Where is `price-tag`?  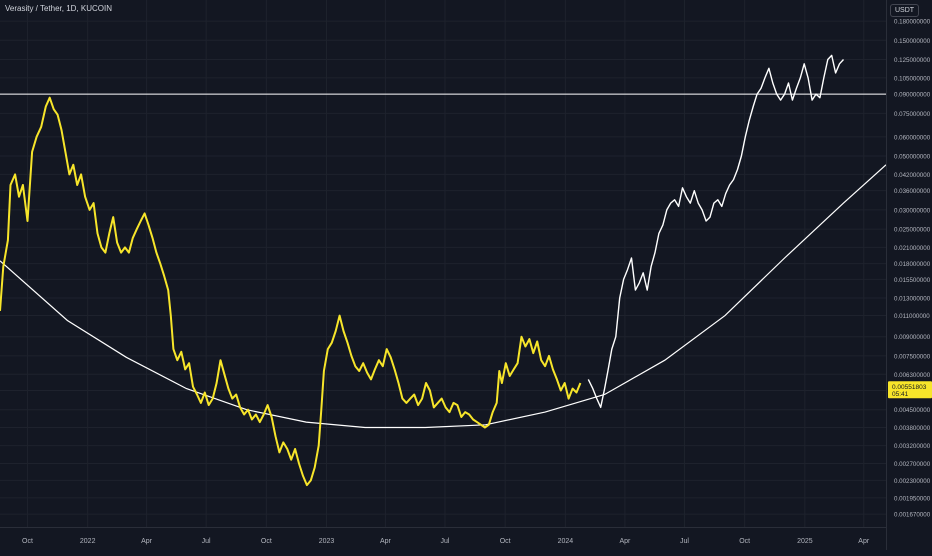
price-tag is located at coordinates (910, 390).